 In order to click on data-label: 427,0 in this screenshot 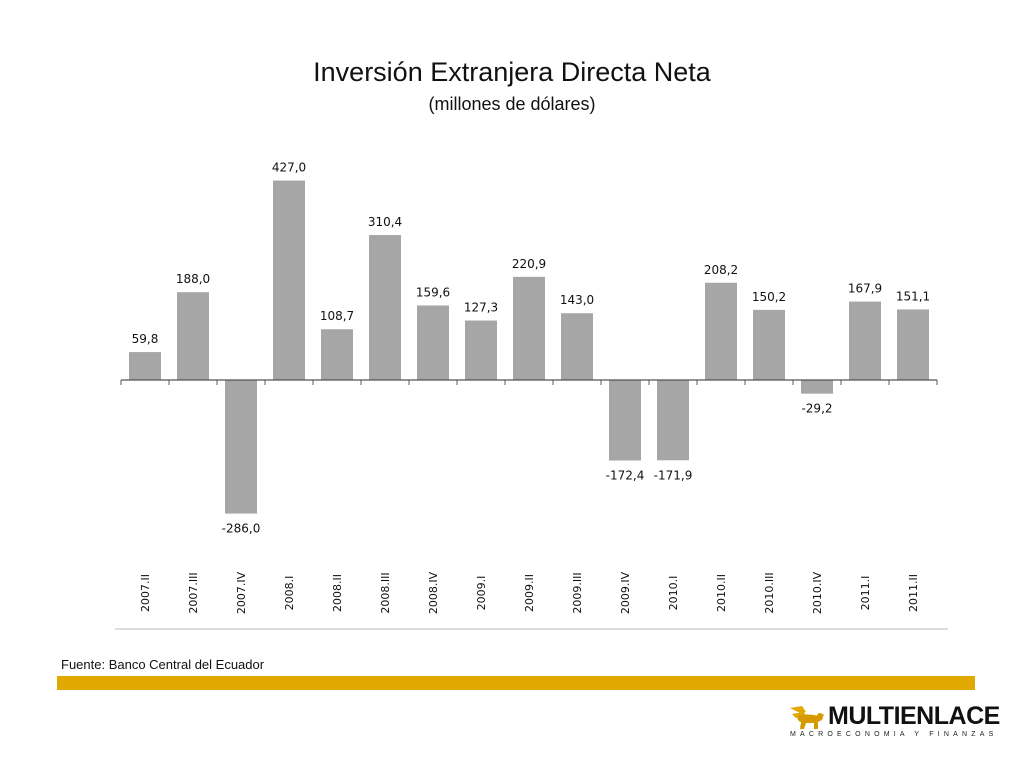, I will do `click(289, 168)`.